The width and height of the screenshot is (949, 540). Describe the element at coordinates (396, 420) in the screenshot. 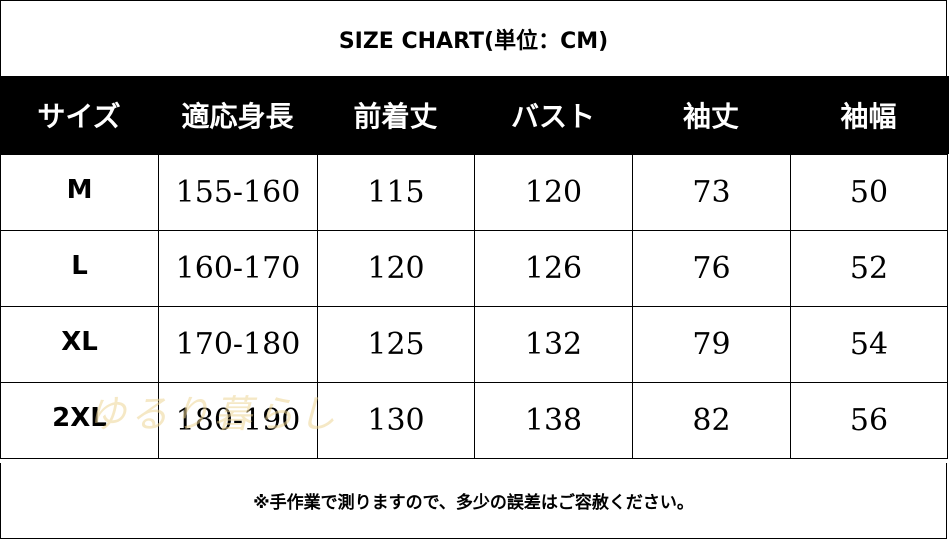

I see `length-cell: 130` at that location.